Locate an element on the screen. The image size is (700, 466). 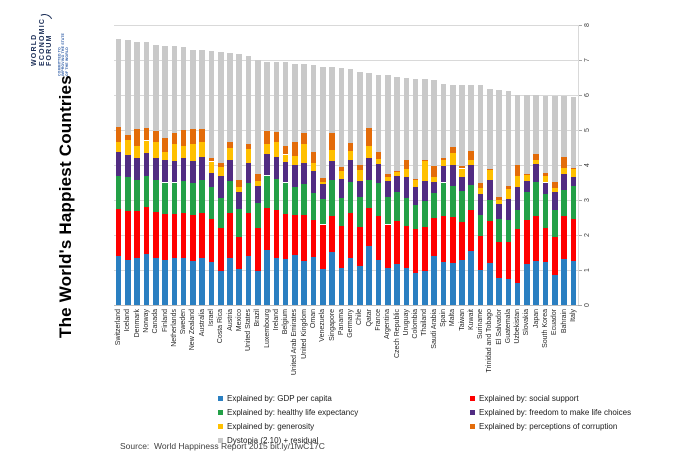
x-axis-label: Denmark is located at coordinates (137, 323).